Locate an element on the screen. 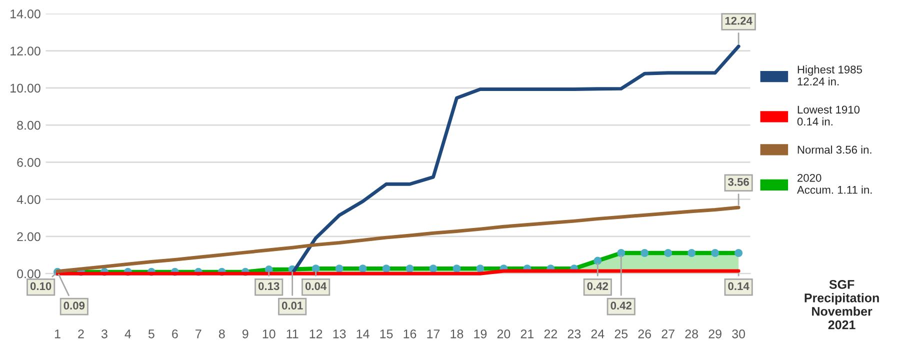 Image resolution: width=915 pixels, height=342 pixels. legend-label: Lowest 1910 0.14 in. is located at coordinates (828, 116).